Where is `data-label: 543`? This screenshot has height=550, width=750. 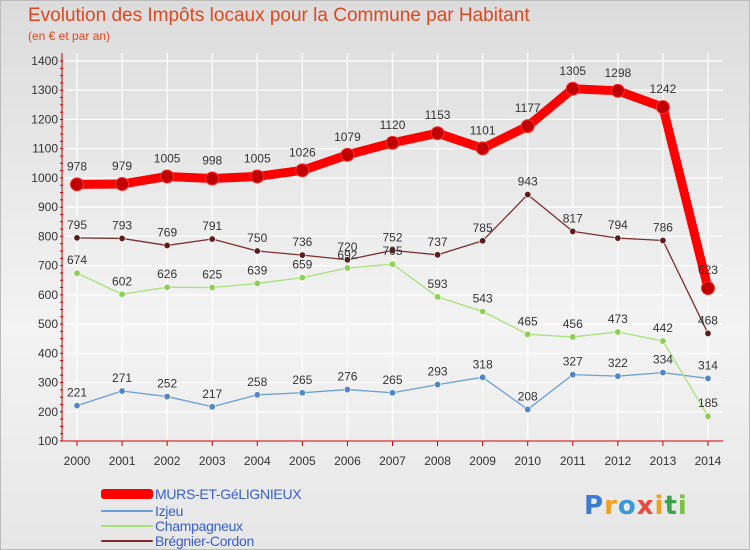 data-label: 543 is located at coordinates (483, 299).